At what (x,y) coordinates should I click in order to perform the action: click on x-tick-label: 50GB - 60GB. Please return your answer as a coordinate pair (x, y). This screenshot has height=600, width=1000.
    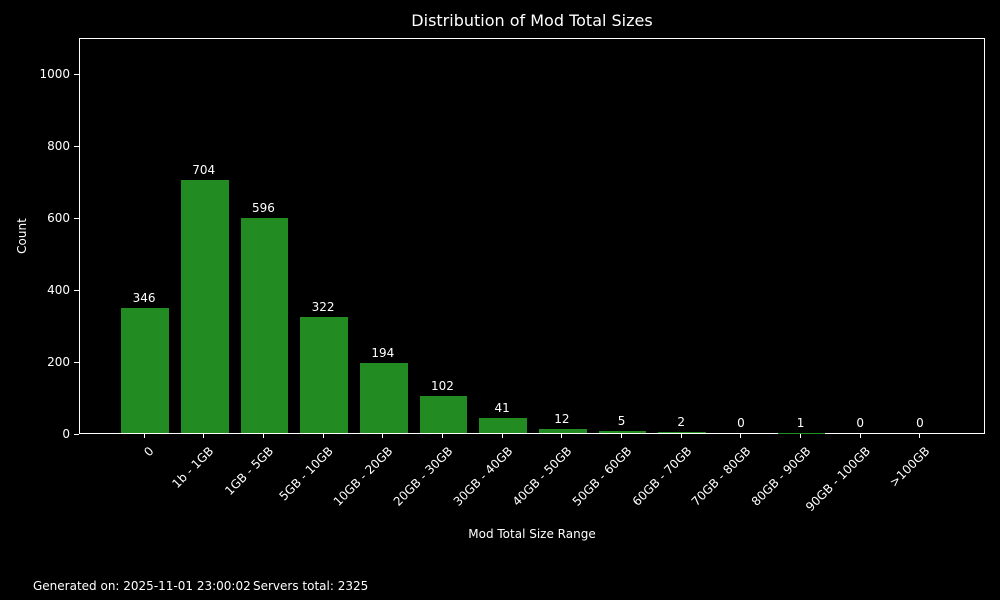
    Looking at the image, I should click on (602, 476).